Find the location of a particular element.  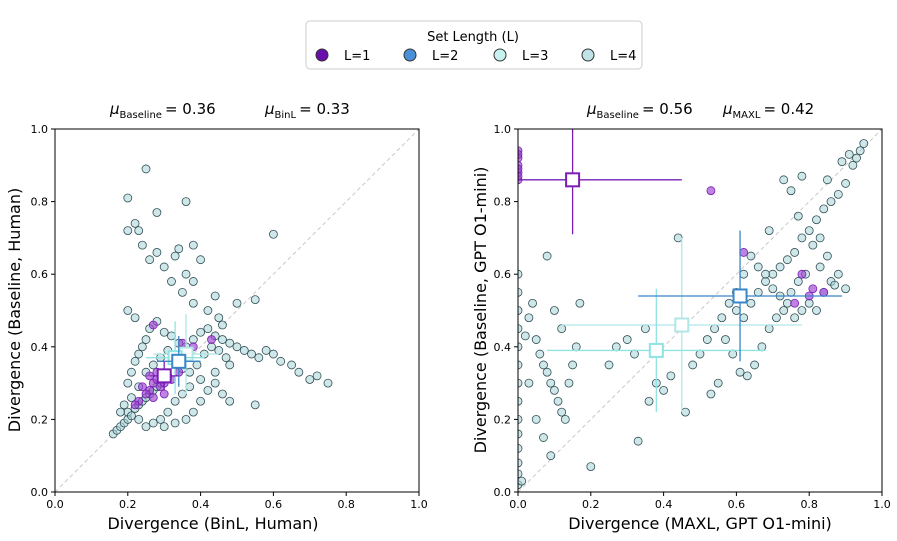

left-x-tick-label: 0.6 is located at coordinates (274, 504).